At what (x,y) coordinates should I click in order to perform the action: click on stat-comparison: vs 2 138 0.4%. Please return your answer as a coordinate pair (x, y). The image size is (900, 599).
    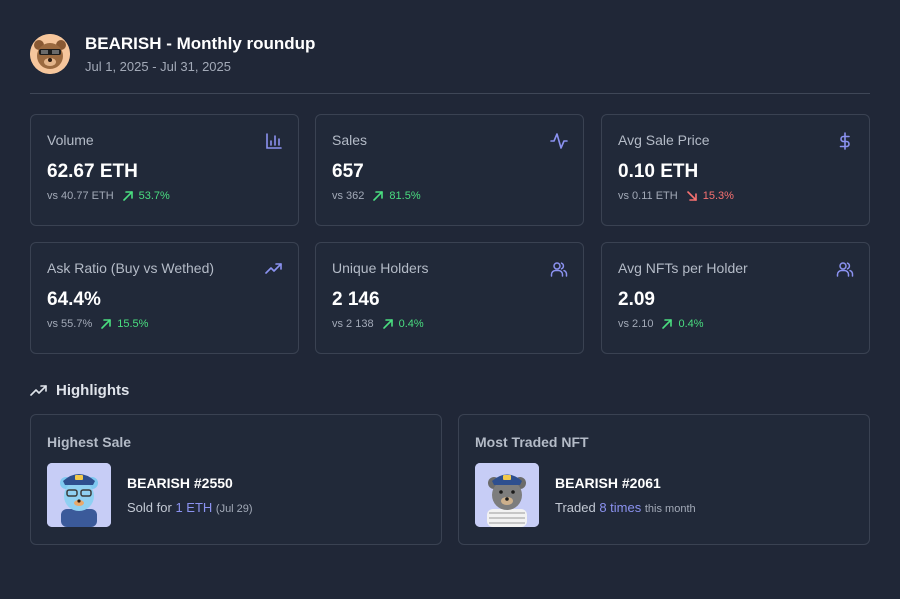
    Looking at the image, I should click on (449, 324).